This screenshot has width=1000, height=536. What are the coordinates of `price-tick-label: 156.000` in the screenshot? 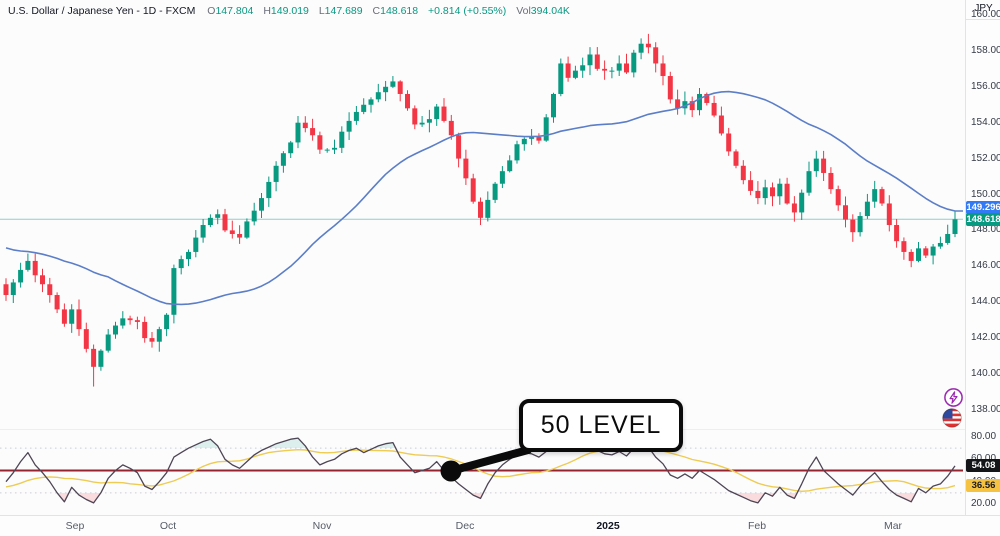 It's located at (985, 86).